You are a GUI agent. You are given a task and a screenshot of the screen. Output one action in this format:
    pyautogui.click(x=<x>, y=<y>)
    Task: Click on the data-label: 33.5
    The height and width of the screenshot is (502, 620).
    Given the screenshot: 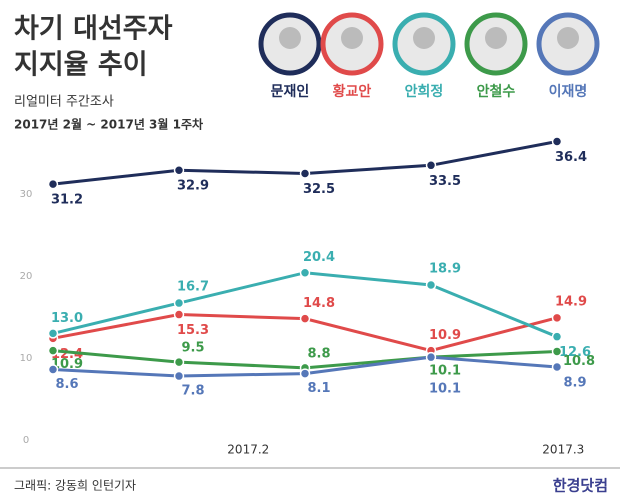 What is the action you would take?
    pyautogui.click(x=445, y=181)
    